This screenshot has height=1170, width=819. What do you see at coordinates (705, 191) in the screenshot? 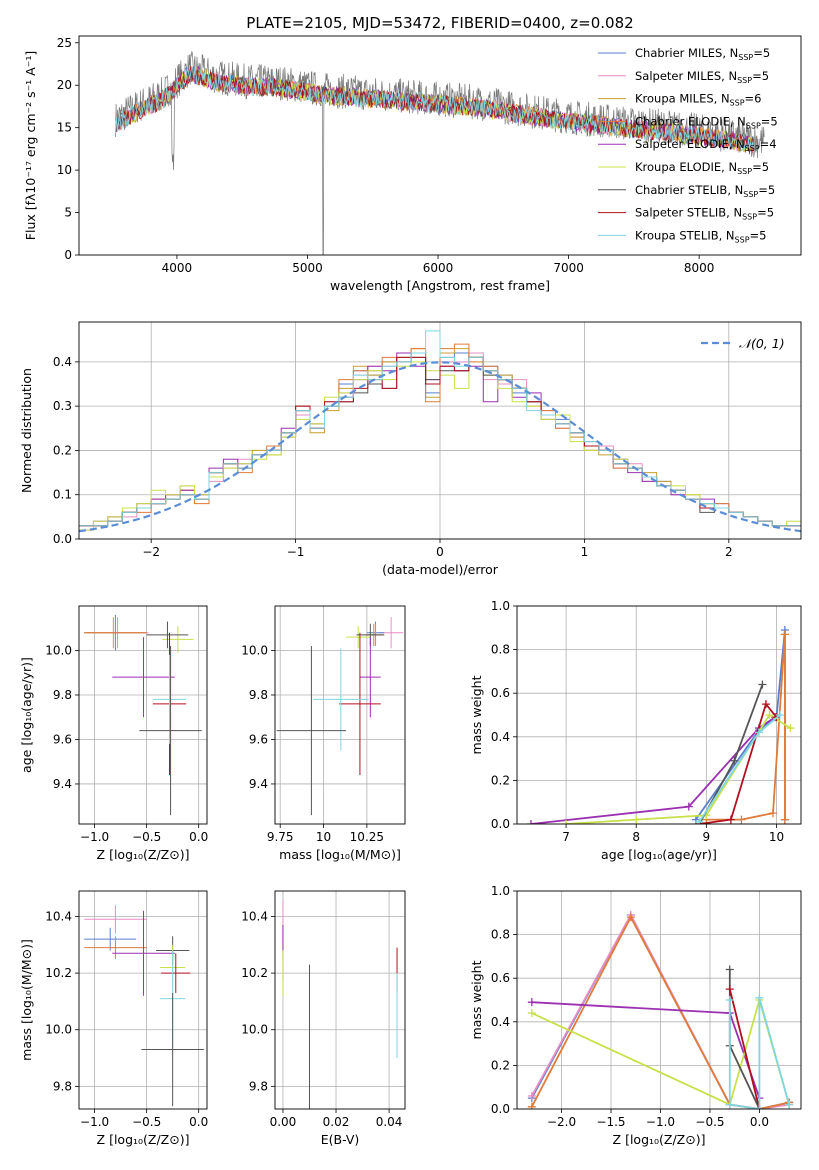
I see `legend-label: Chabrier STELIB, NSSP=5` at bounding box center [705, 191].